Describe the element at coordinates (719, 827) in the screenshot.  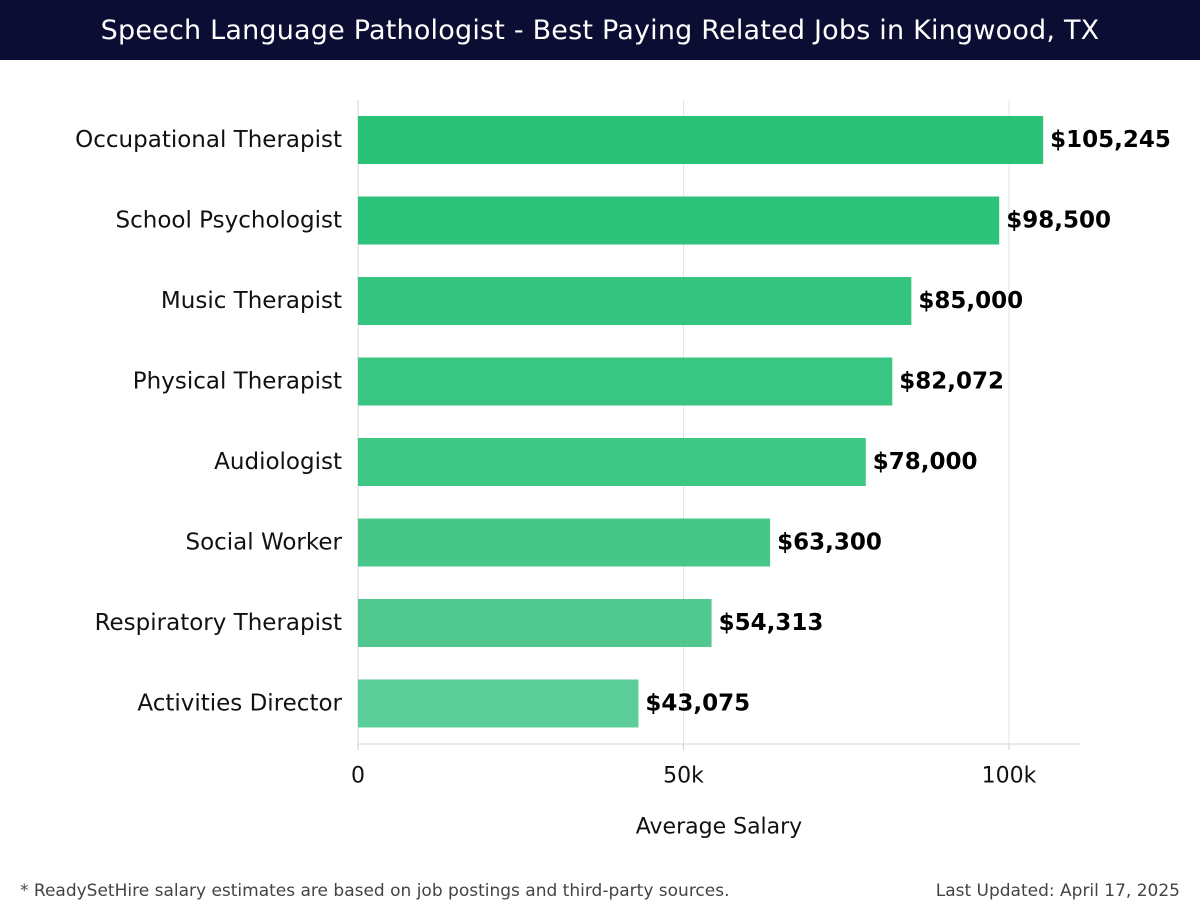
I see `x-axis-title: Average Salary` at that location.